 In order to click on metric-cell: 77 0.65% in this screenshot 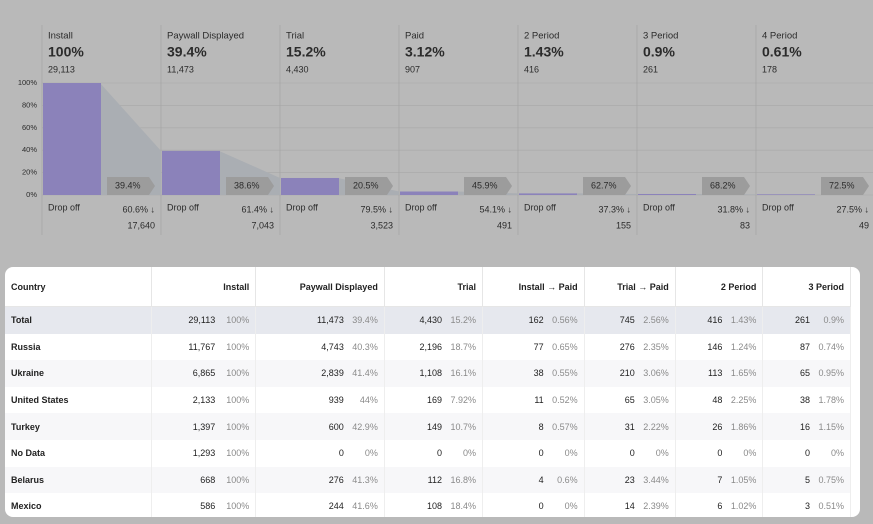, I will do `click(533, 347)`.